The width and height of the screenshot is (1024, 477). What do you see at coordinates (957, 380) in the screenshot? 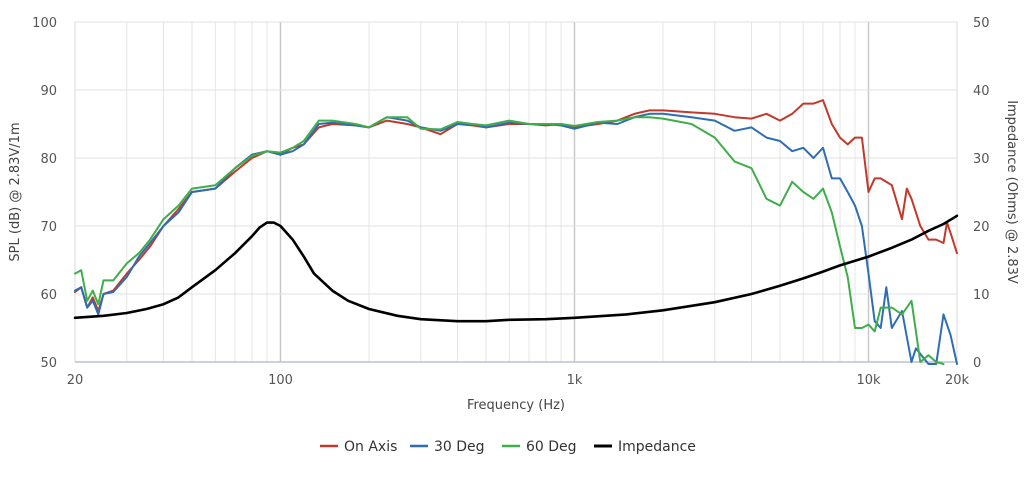
I see `x-tick-label: 20k` at bounding box center [957, 380].